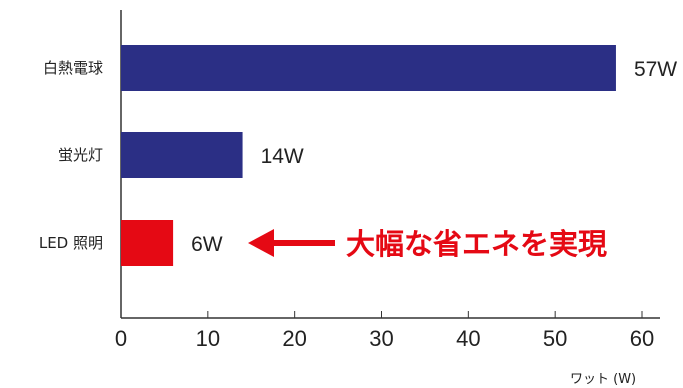  I want to click on annotation-arrow-head, so click(261, 243).